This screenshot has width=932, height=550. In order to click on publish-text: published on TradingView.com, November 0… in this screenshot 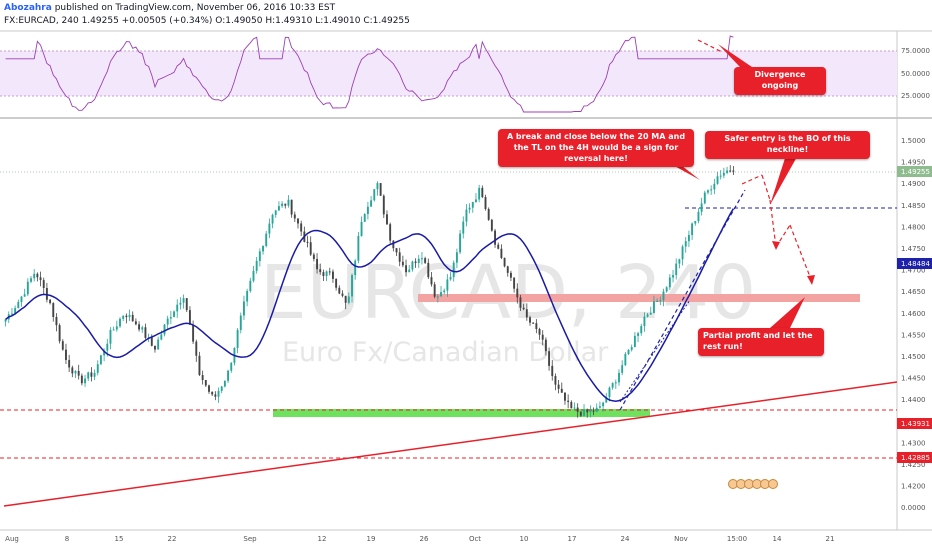, I will do `click(195, 8)`.